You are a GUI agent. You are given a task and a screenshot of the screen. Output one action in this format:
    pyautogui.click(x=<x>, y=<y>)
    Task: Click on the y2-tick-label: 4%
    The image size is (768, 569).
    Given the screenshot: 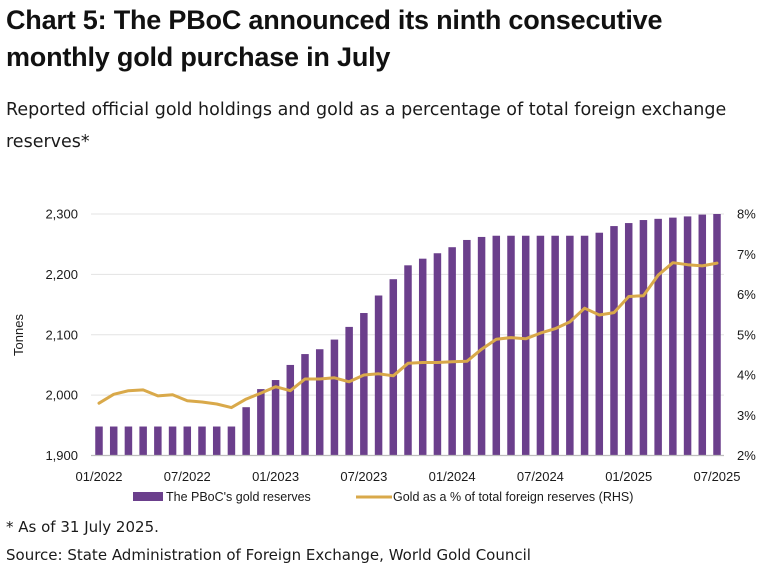 What is the action you would take?
    pyautogui.click(x=746, y=375)
    